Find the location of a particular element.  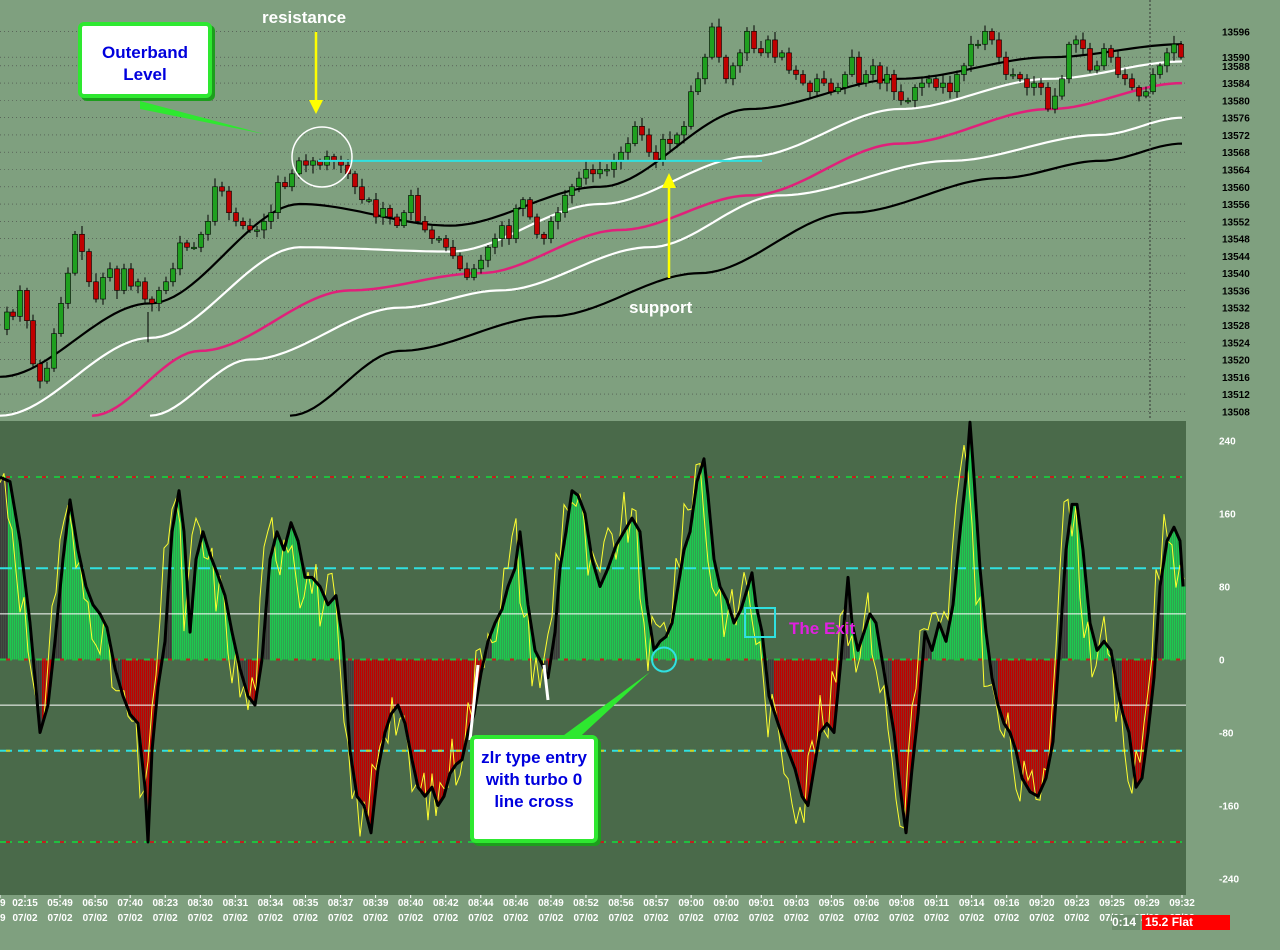

price-tick-label: 13512 is located at coordinates (1236, 395).